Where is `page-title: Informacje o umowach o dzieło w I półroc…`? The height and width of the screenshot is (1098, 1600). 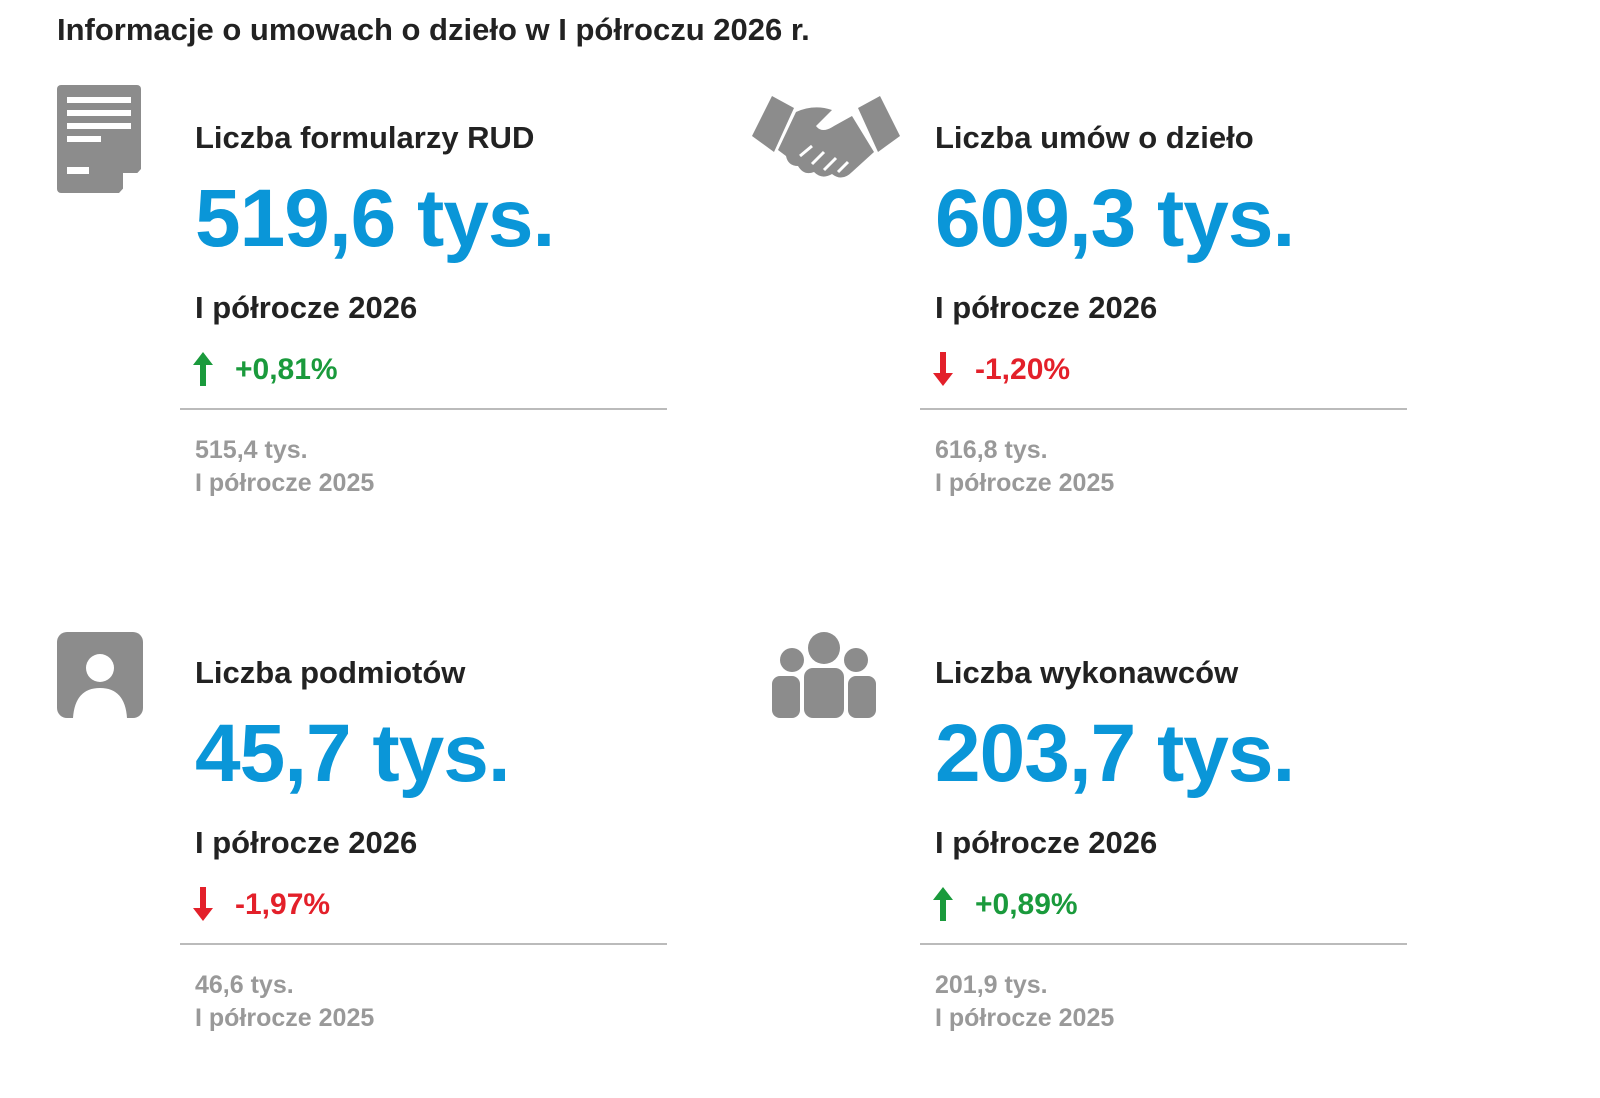 page-title: Informacje o umowach o dzieło w I półroc… is located at coordinates (433, 29).